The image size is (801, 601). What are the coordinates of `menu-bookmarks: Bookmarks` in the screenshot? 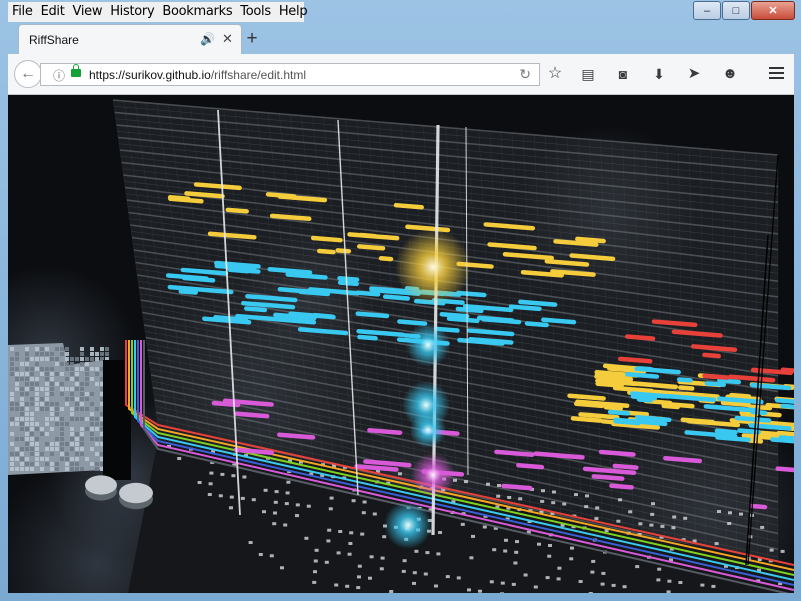 It's located at (197, 11).